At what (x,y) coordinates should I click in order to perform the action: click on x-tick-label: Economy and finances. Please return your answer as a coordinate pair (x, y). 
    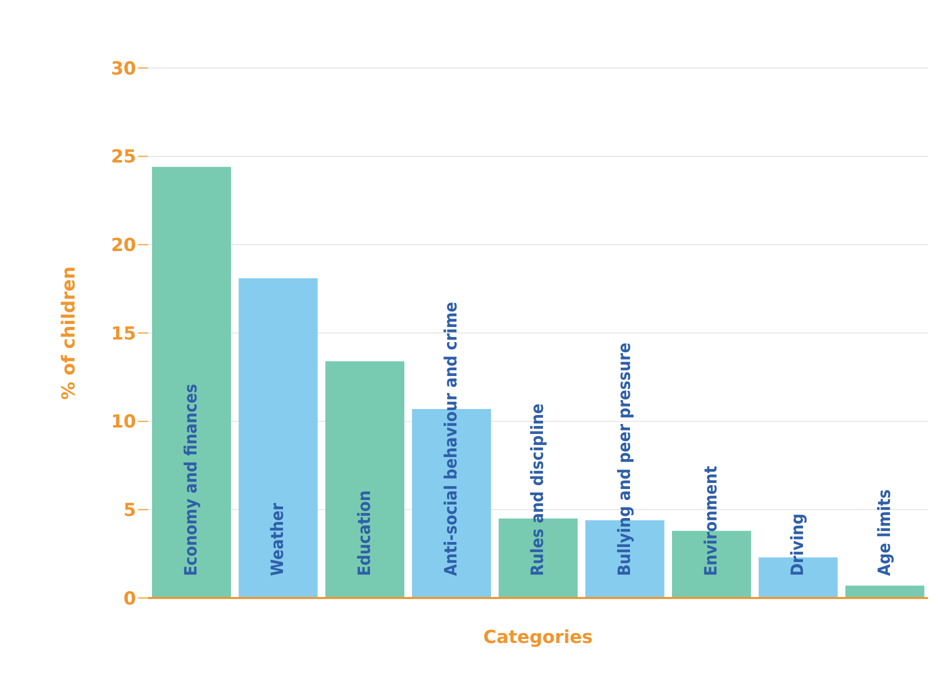
    Looking at the image, I should click on (192, 480).